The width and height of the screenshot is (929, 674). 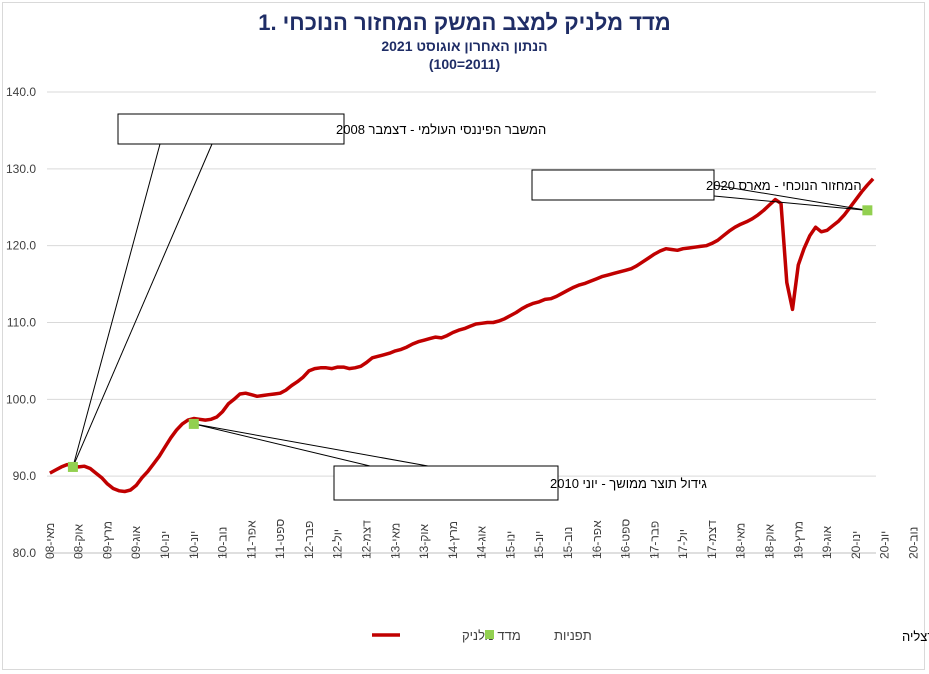 What do you see at coordinates (798, 540) in the screenshot?
I see `x-tick-label: מרץ-19` at bounding box center [798, 540].